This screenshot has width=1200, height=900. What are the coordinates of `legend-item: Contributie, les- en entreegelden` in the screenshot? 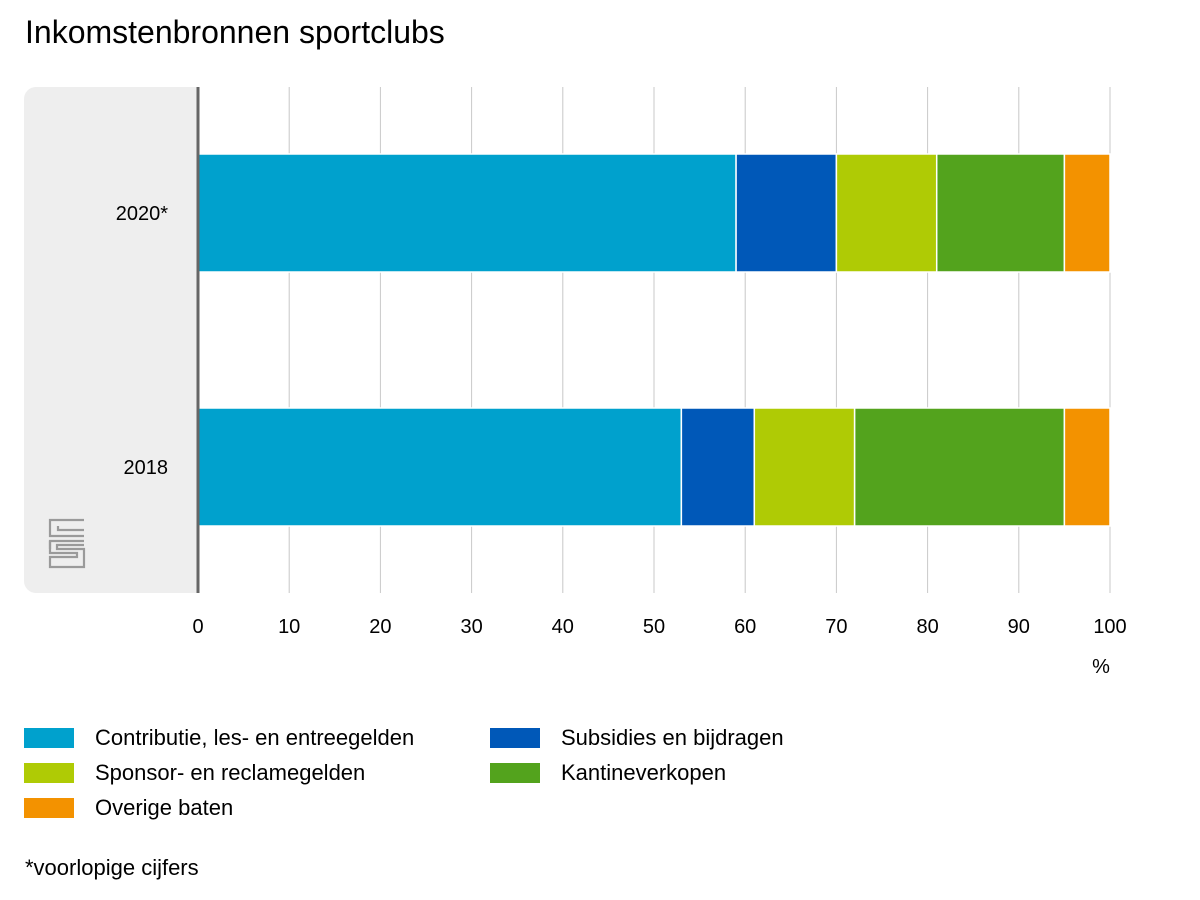 It's located at (257, 738).